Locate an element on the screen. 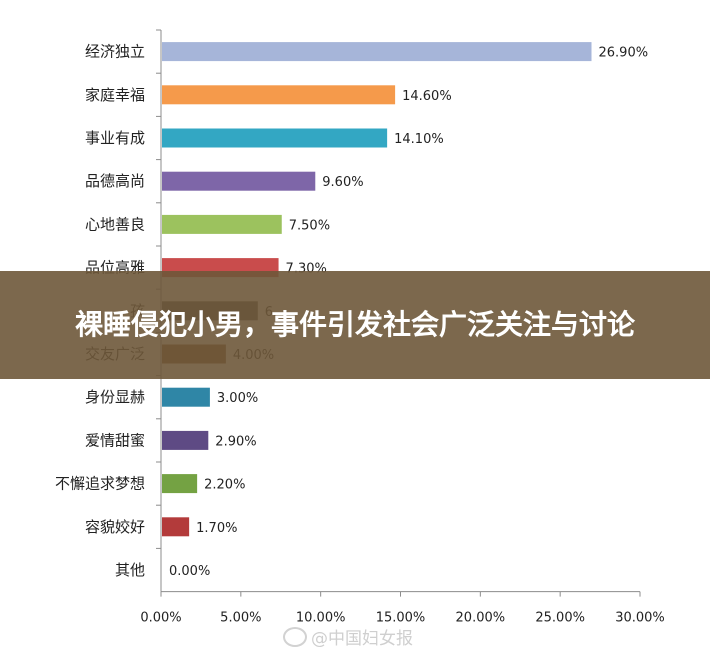  x-tick-label: 25.00% is located at coordinates (560, 618).